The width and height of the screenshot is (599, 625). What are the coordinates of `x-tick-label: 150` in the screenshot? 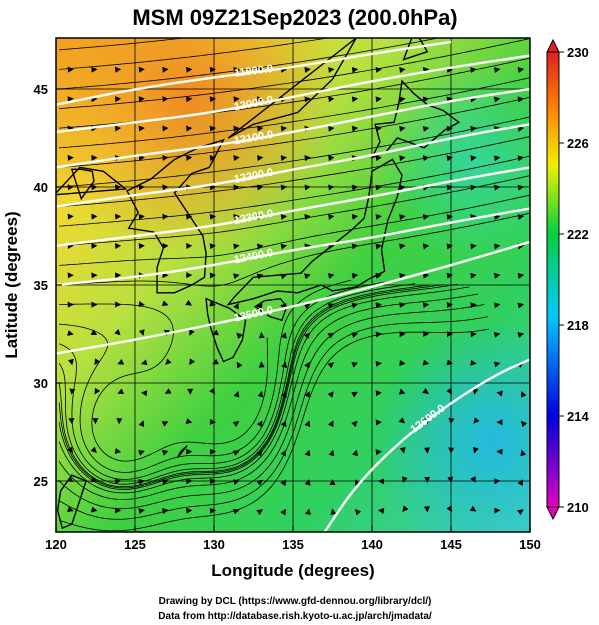 It's located at (530, 544).